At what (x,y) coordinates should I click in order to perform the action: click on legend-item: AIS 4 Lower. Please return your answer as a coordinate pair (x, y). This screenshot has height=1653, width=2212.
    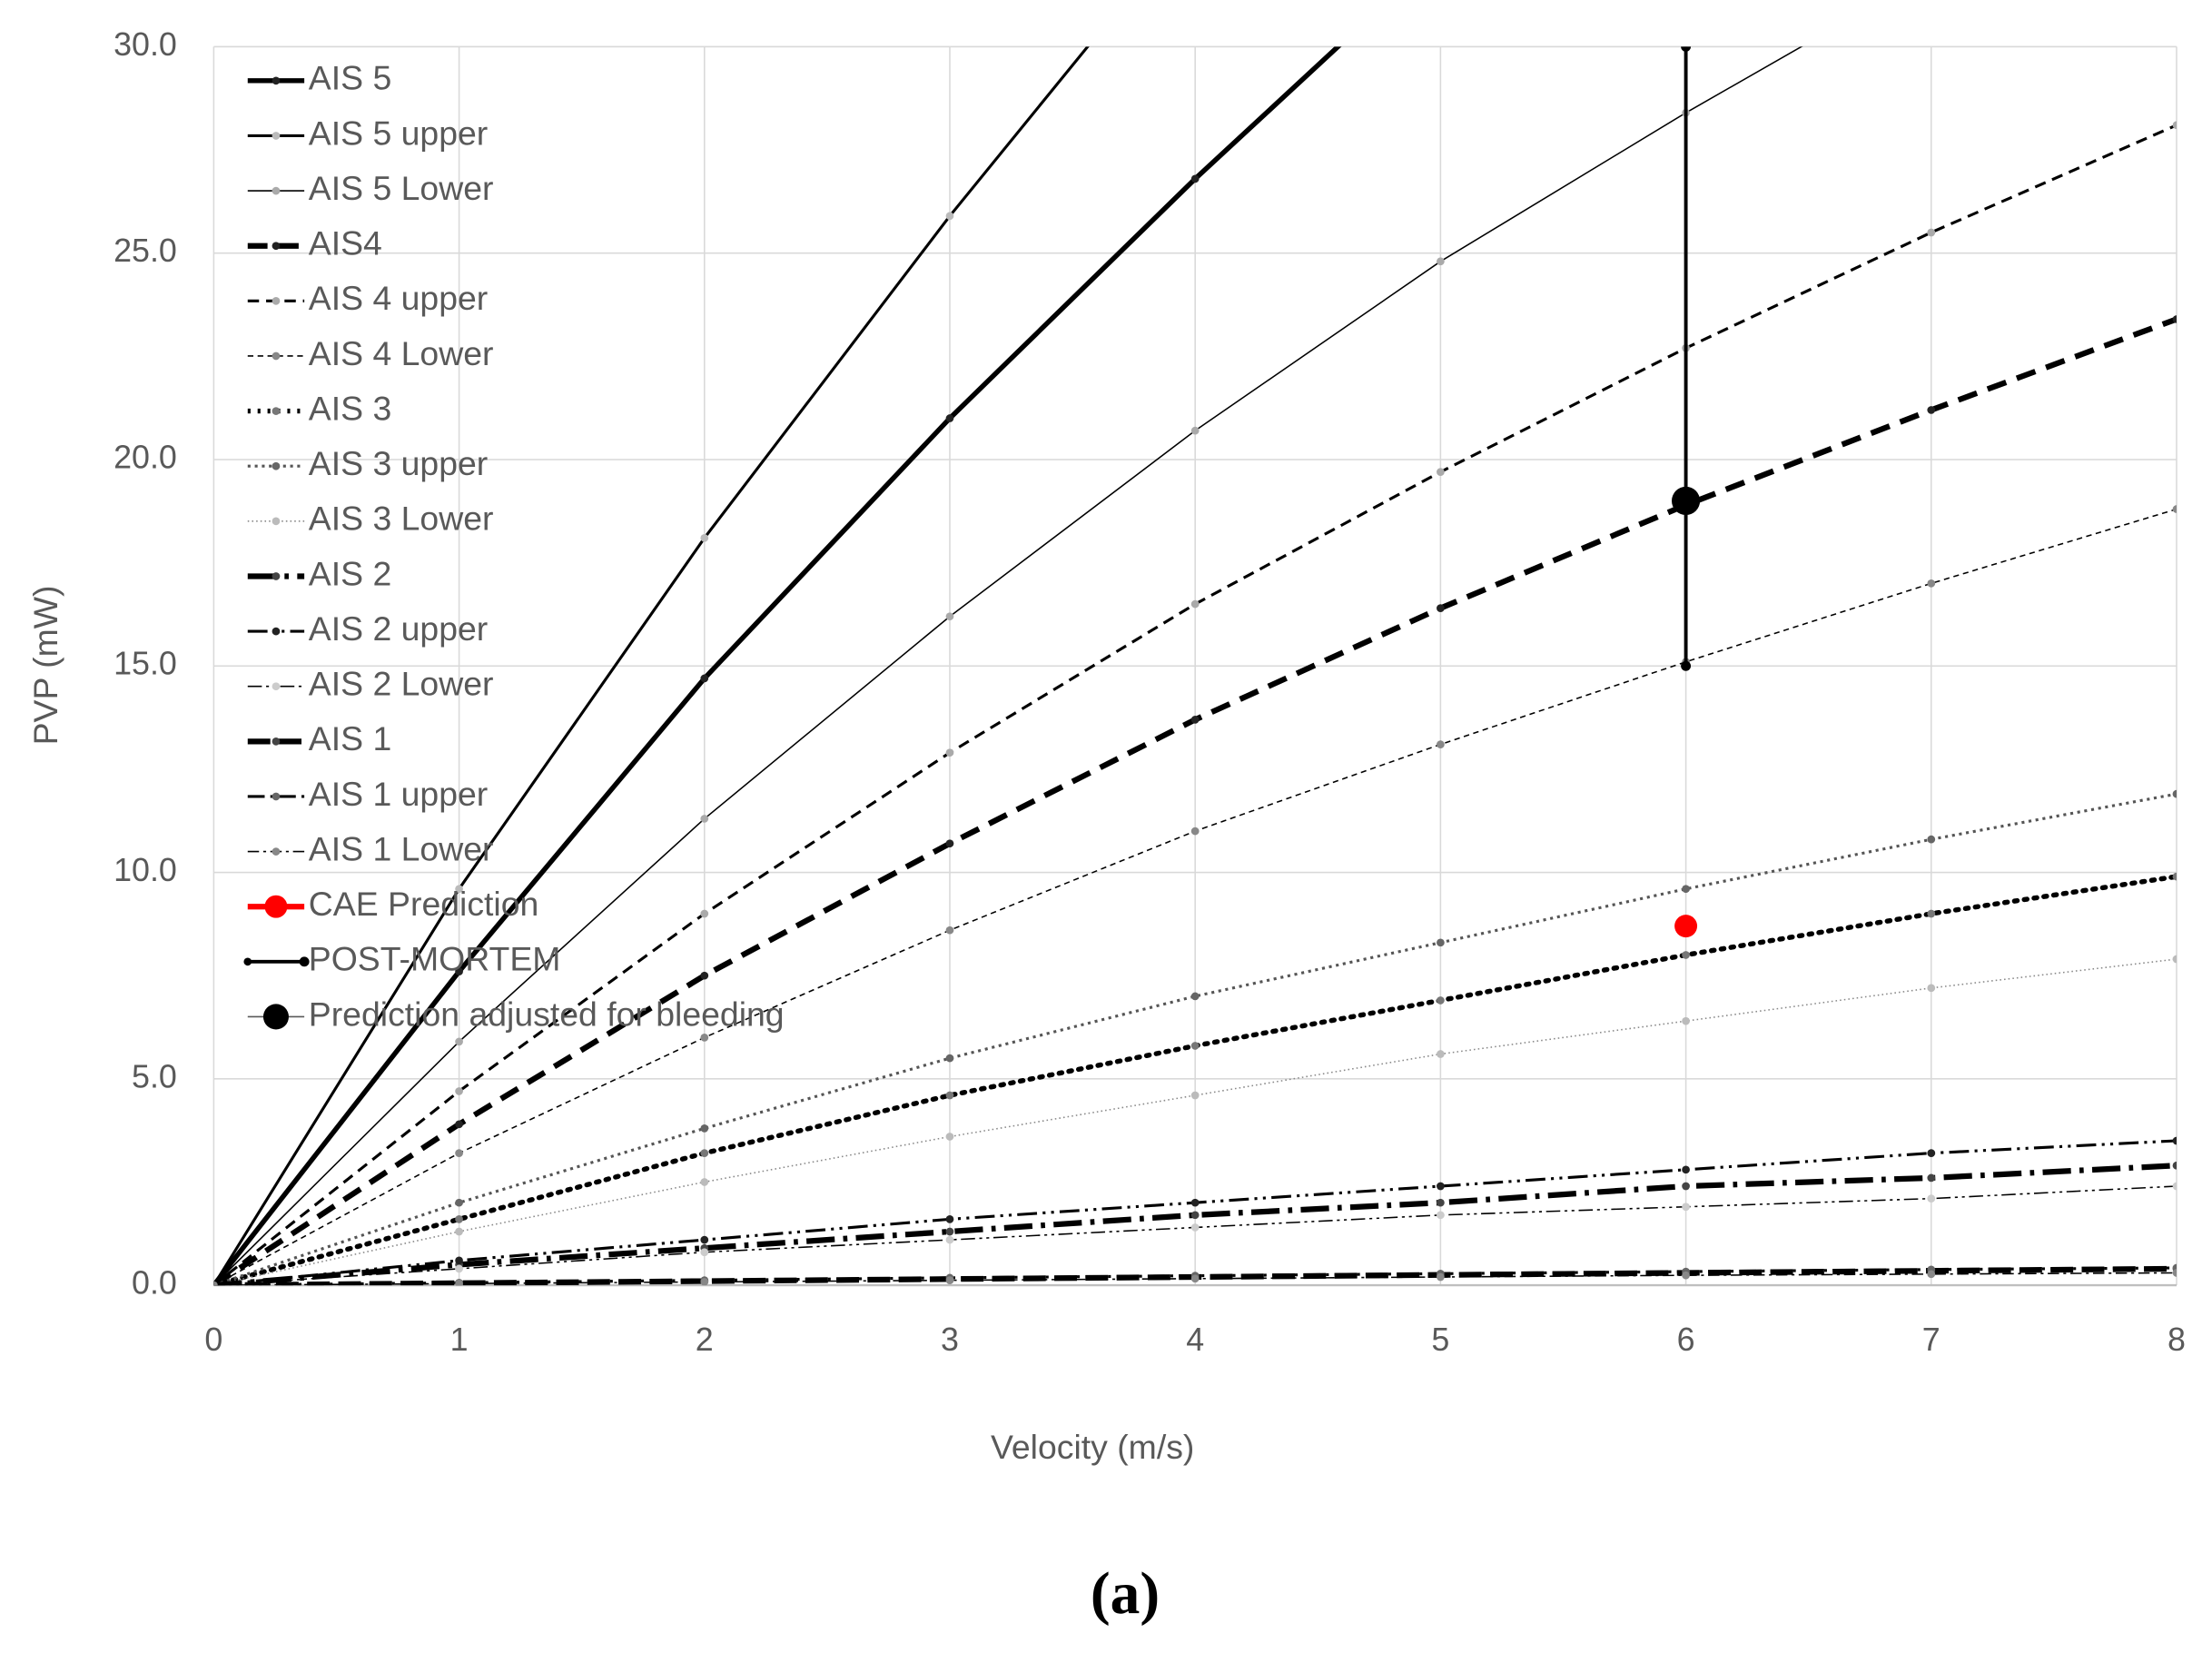
    Looking at the image, I should click on (370, 353).